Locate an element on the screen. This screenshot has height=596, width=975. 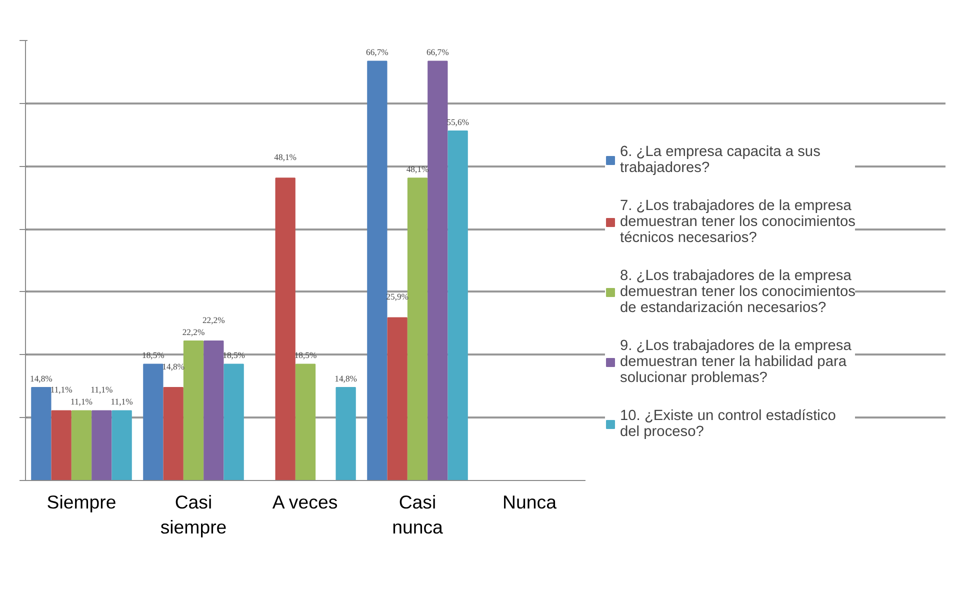
data-label: 48,1% is located at coordinates (285, 157).